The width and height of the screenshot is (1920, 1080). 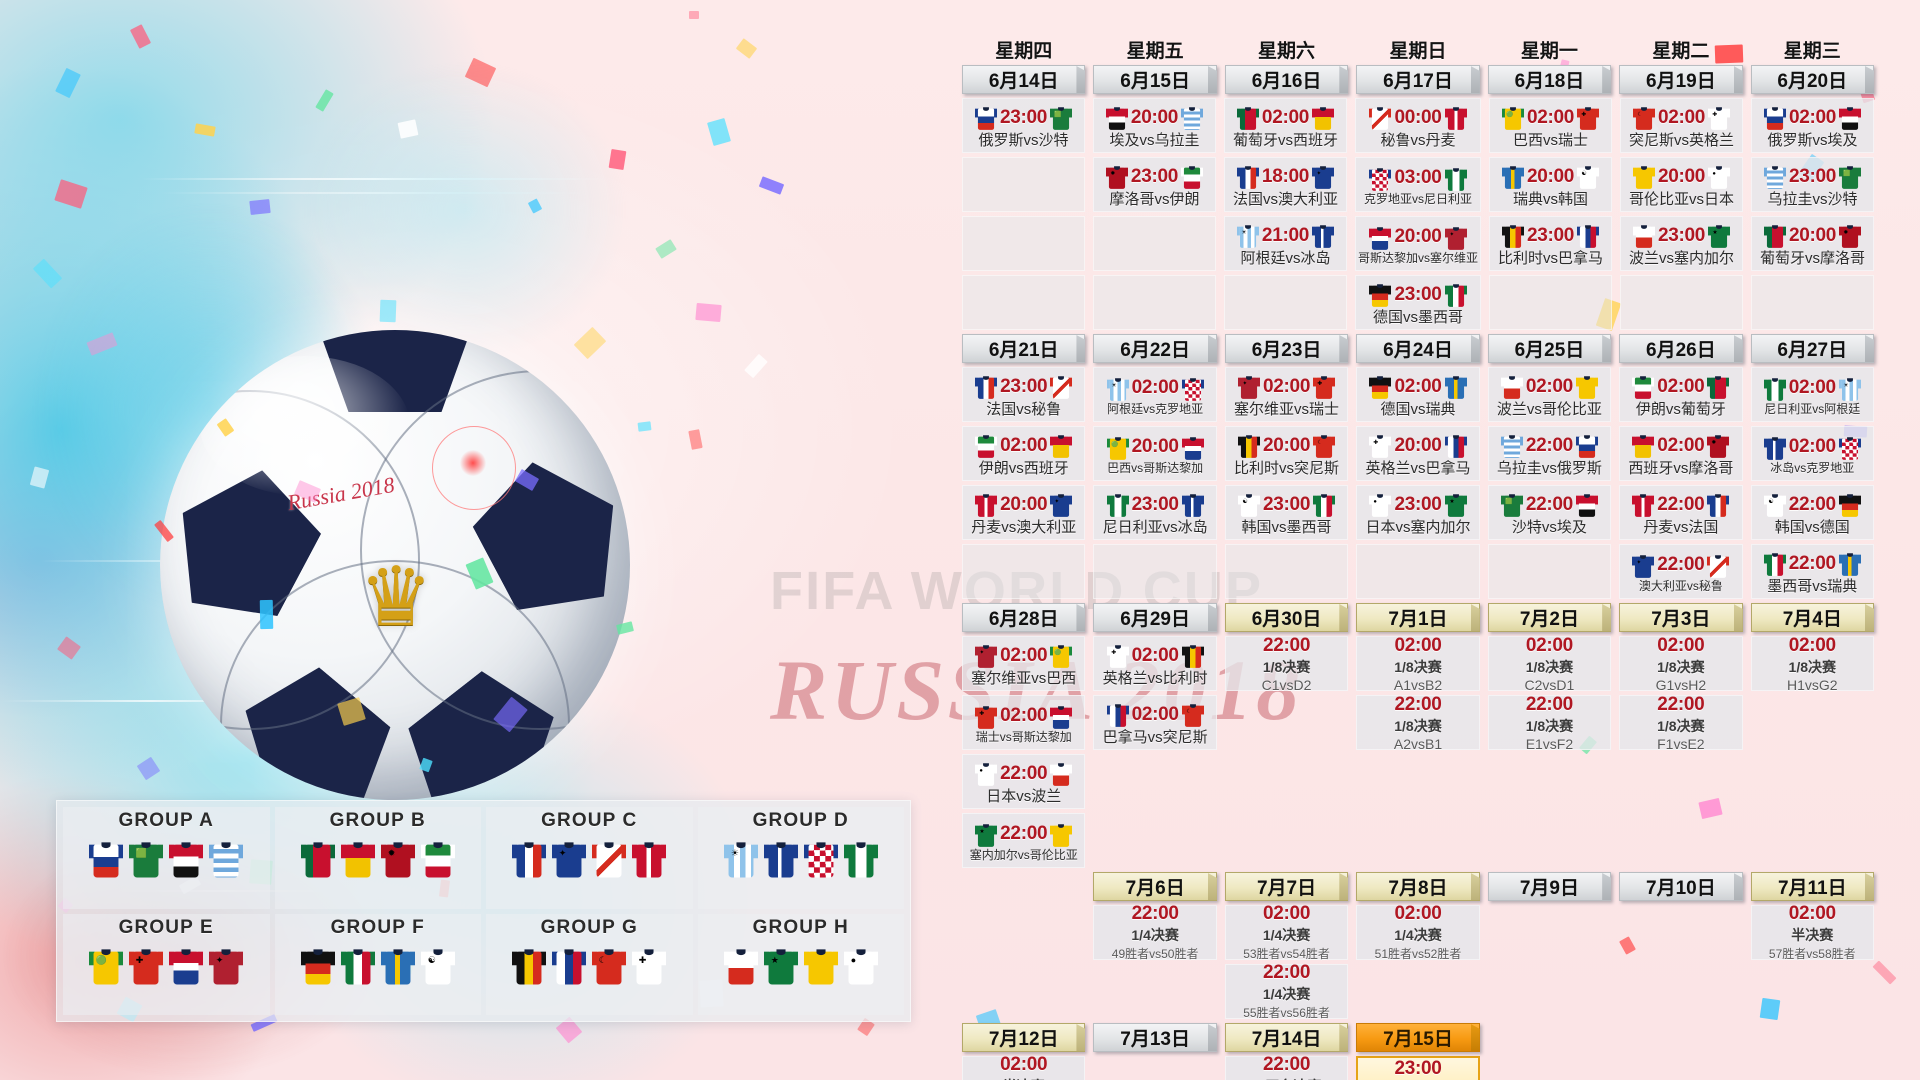 I want to click on group-card-group-c: GROUP C ✦, so click(x=589, y=858).